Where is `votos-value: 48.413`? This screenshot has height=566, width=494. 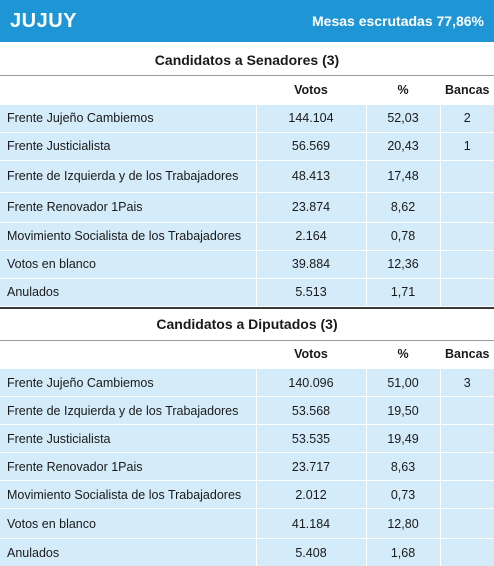
votos-value: 48.413 is located at coordinates (311, 176).